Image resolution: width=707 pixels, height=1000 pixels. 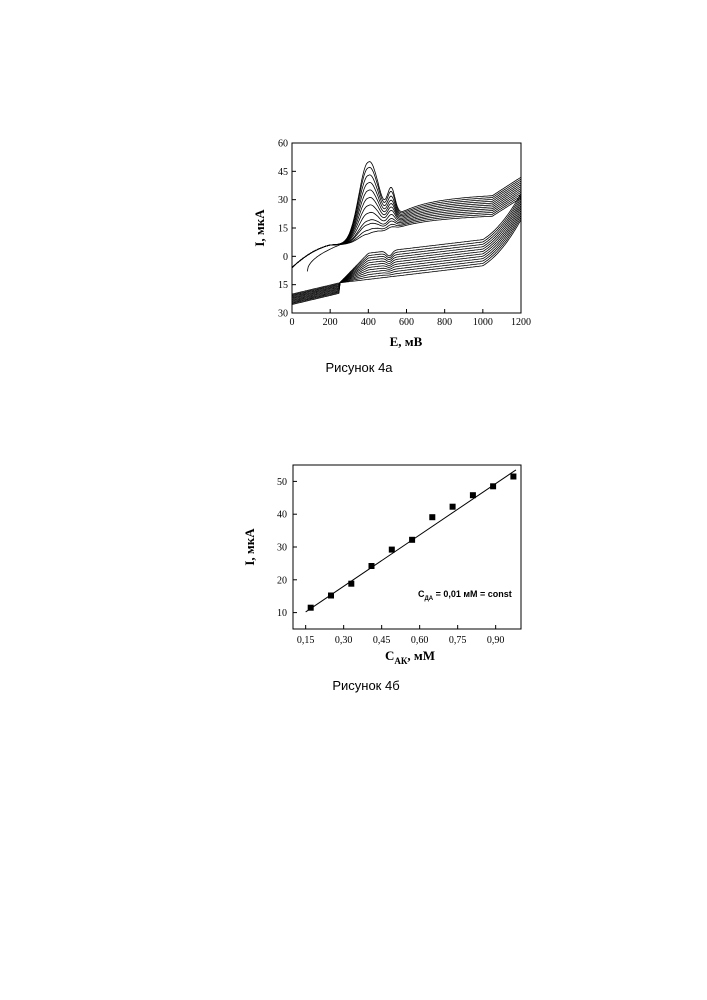 What do you see at coordinates (285, 257) in the screenshot?
I see `chart-a-ytick-label: 0` at bounding box center [285, 257].